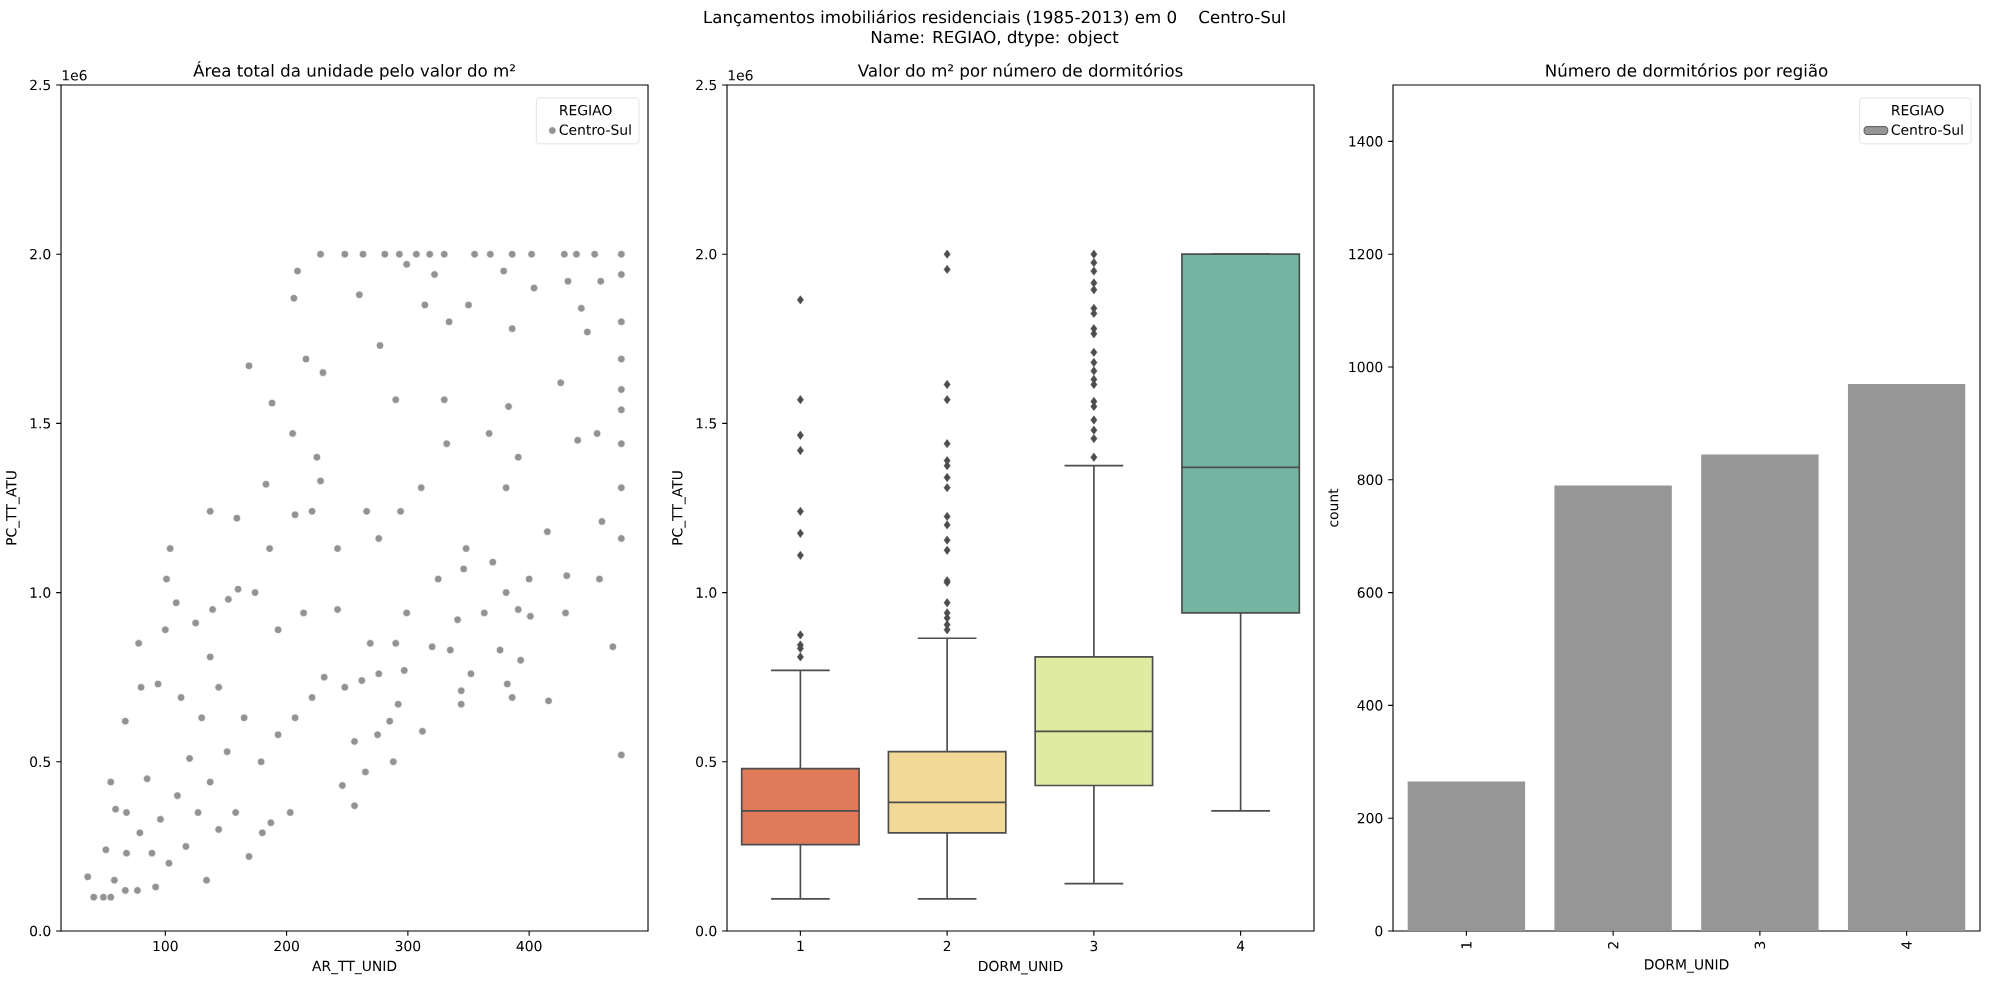  What do you see at coordinates (165, 946) in the screenshot?
I see `x-tick-label: 100` at bounding box center [165, 946].